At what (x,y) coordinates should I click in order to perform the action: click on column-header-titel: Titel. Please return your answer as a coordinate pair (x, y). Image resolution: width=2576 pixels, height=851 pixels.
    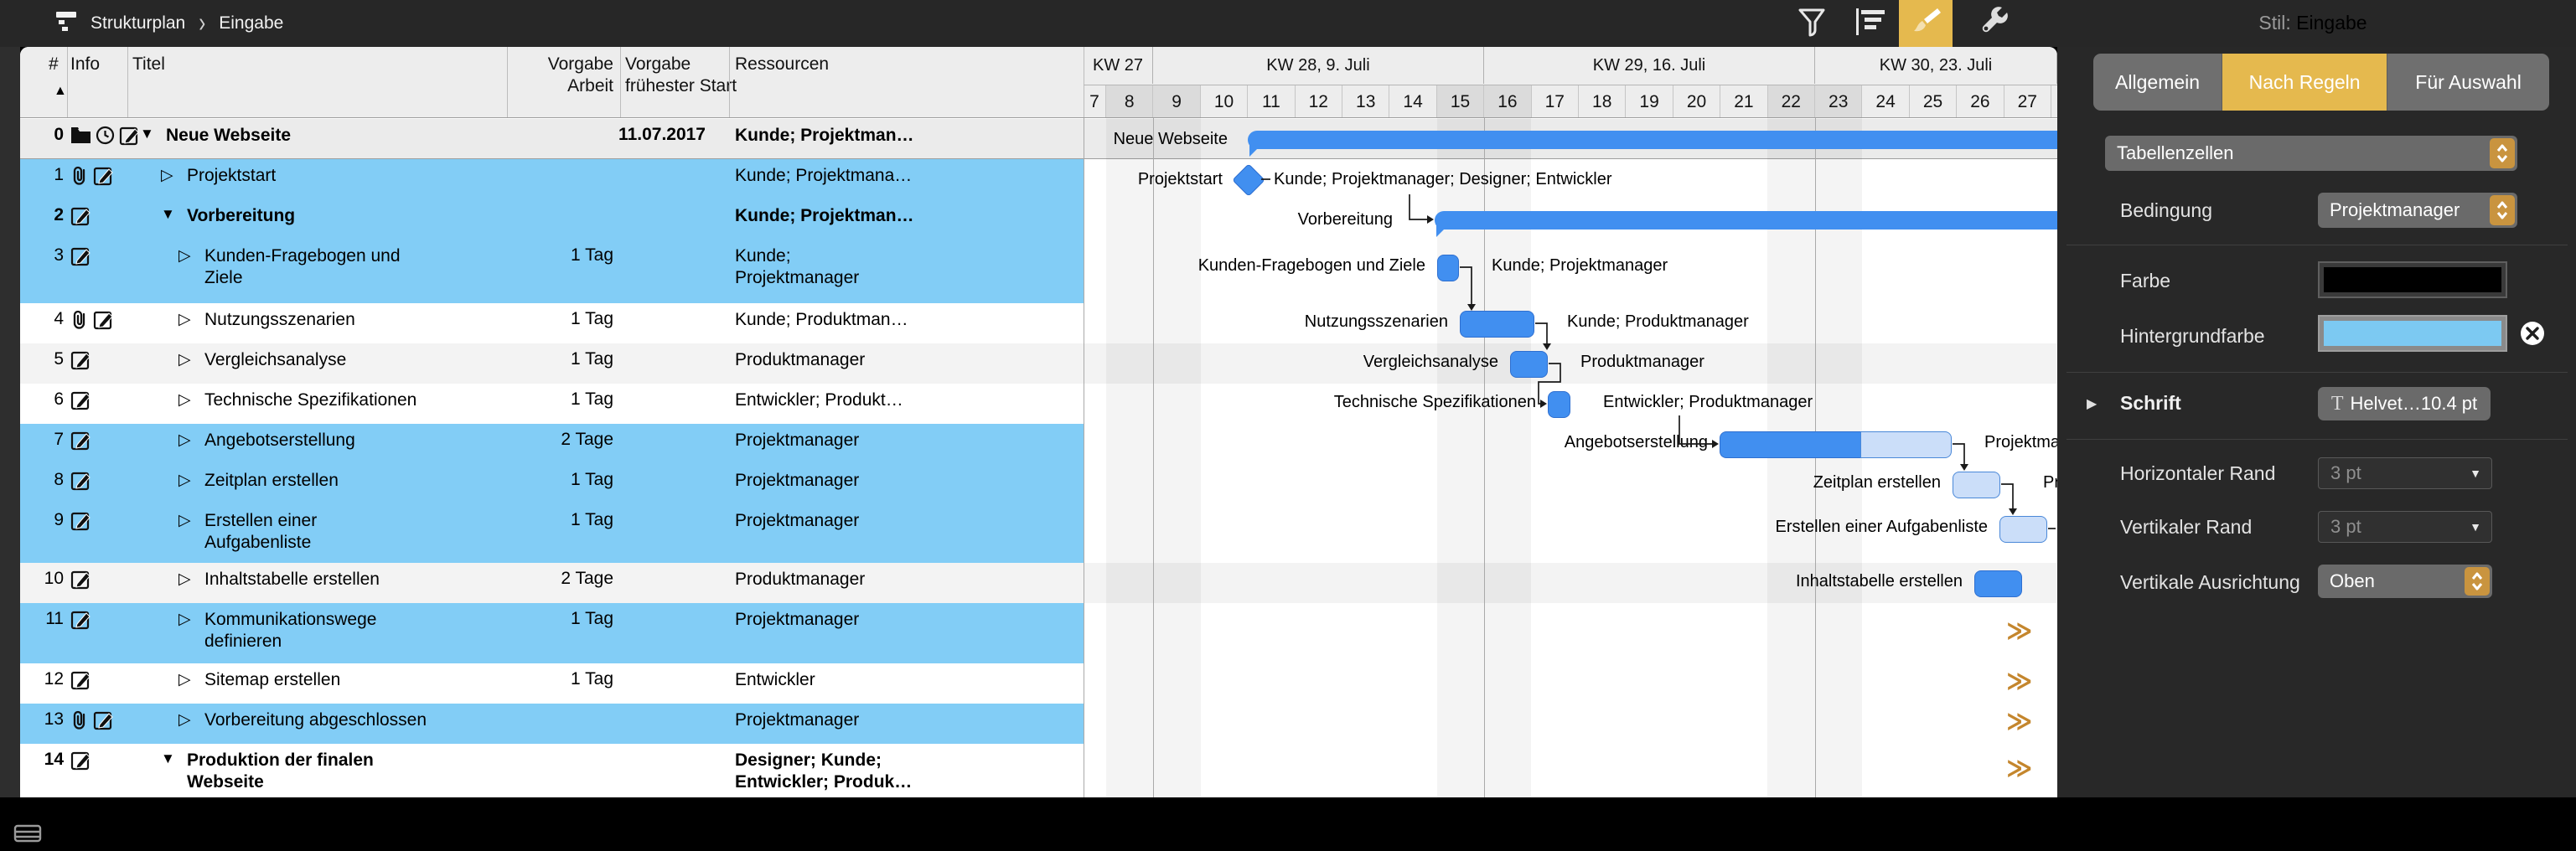
    Looking at the image, I should click on (148, 64).